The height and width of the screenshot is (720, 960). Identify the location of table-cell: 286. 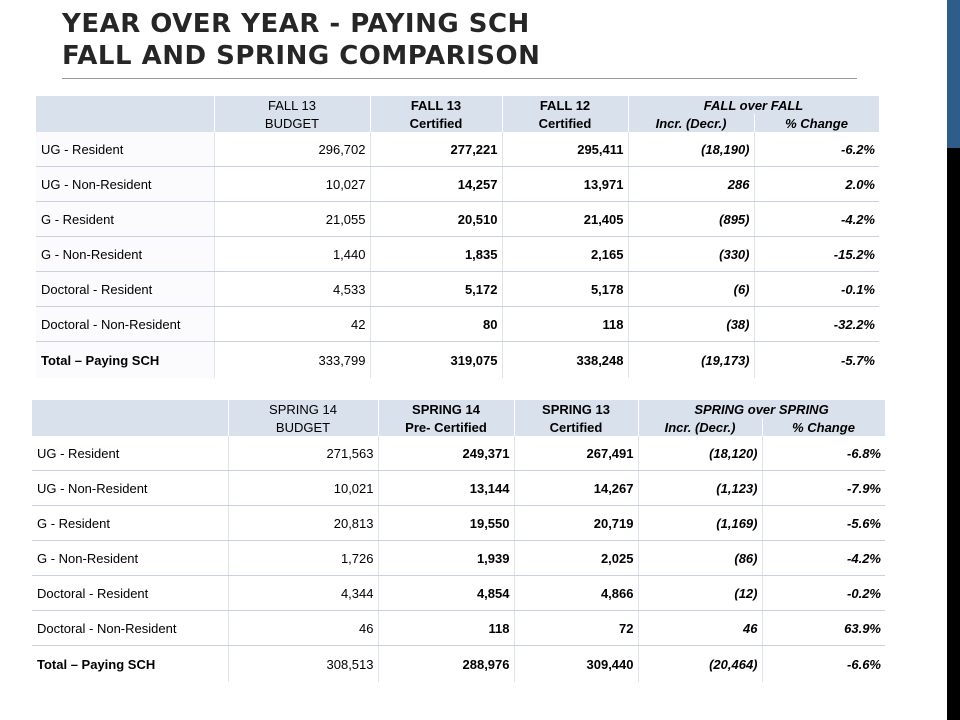
(691, 184).